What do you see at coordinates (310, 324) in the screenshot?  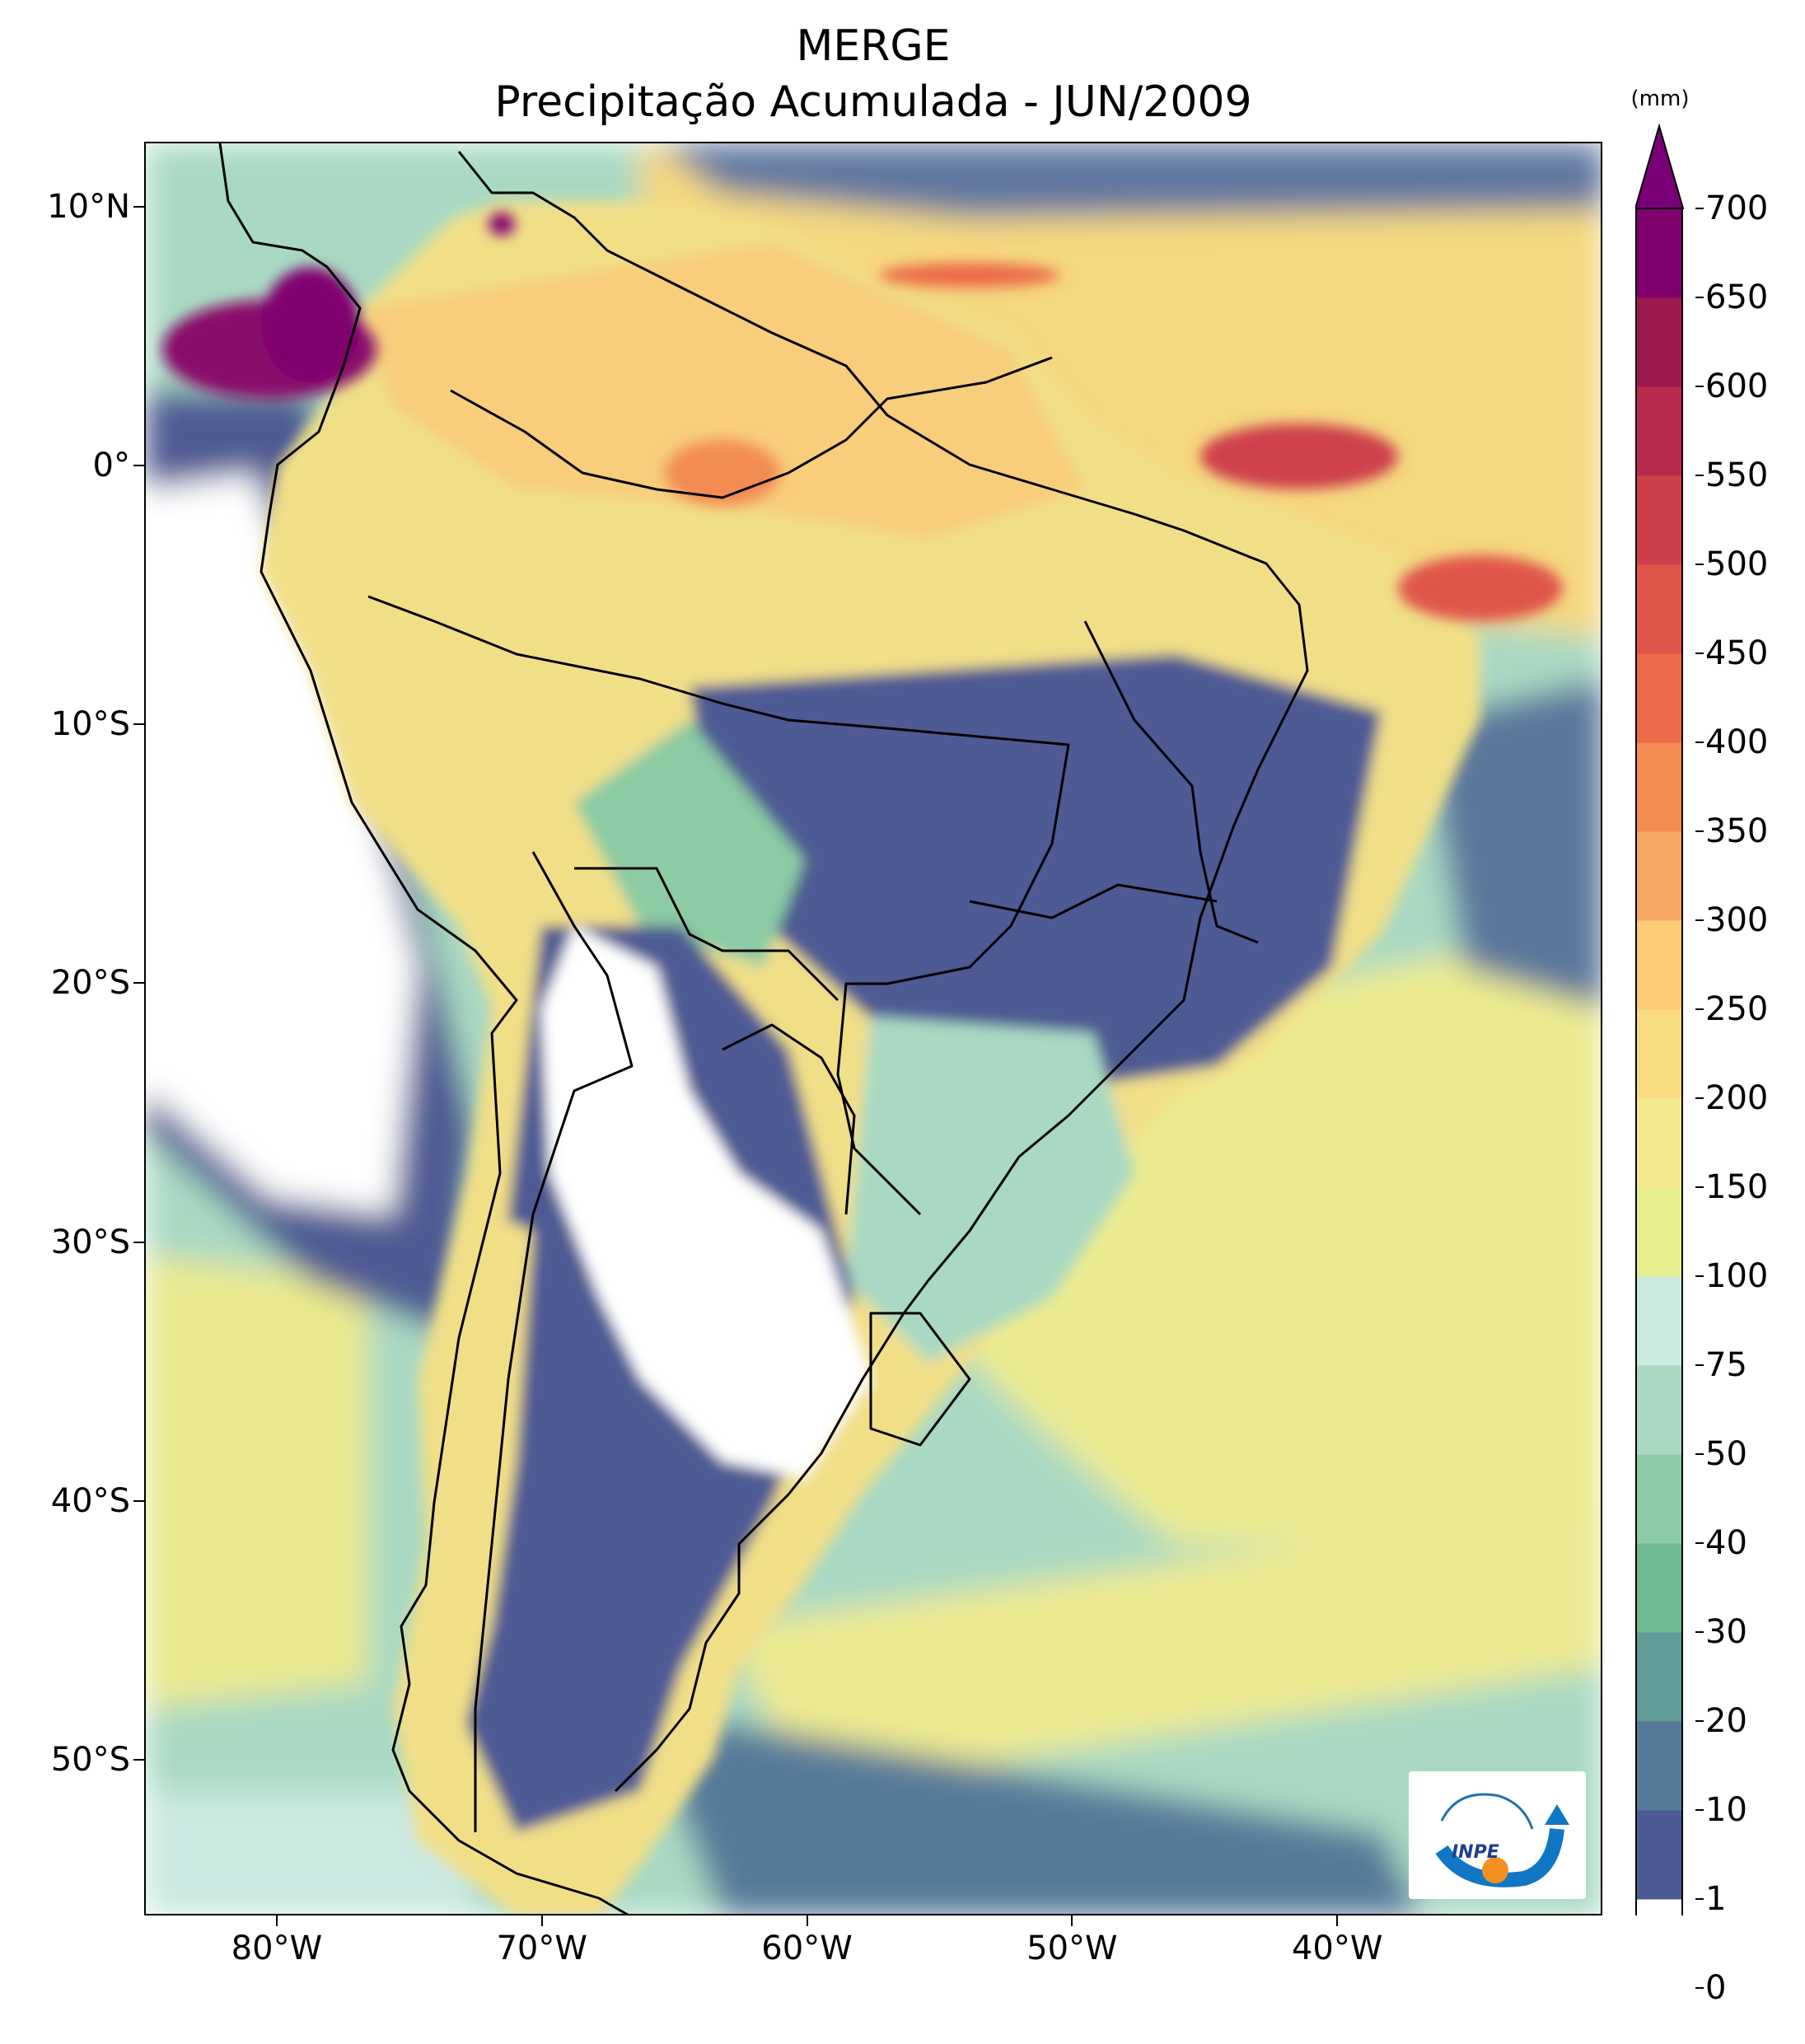 I see `colombia-red-core` at bounding box center [310, 324].